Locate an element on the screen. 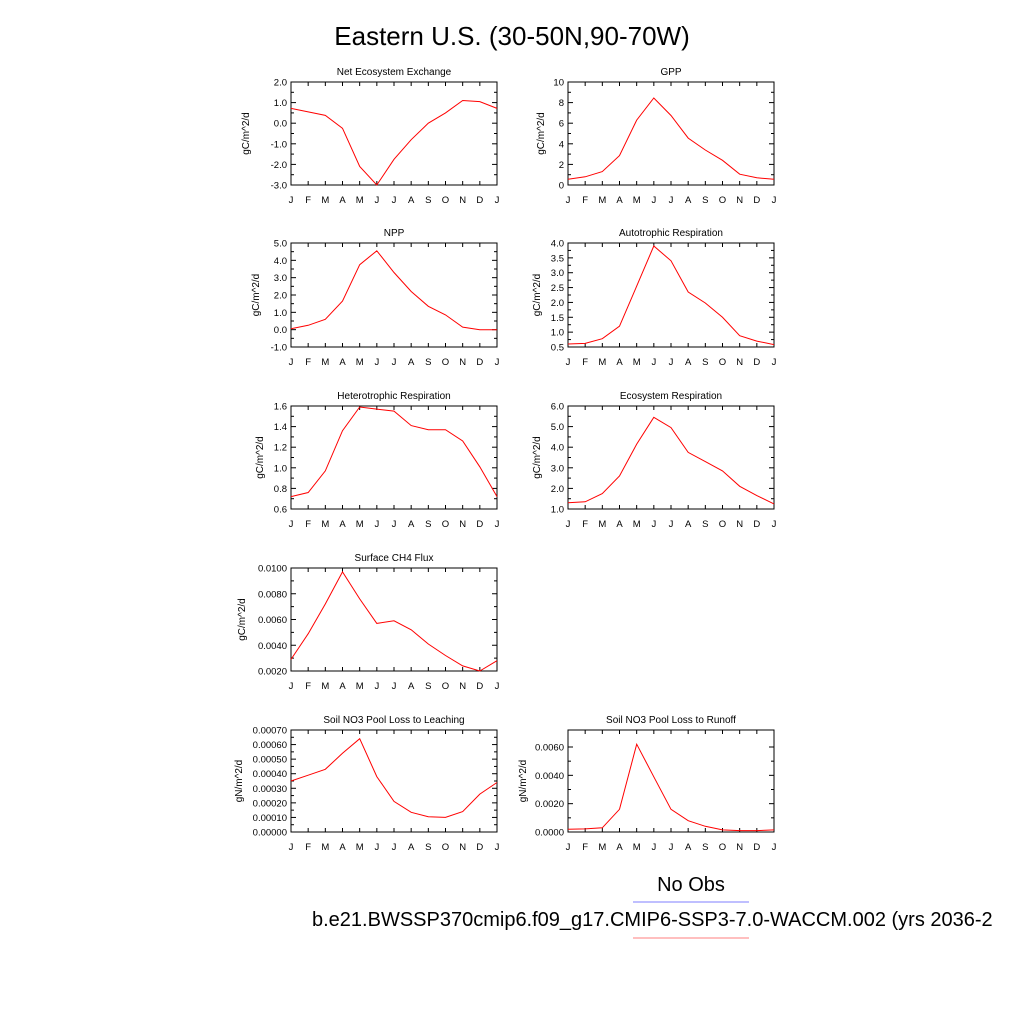 Image resolution: width=1024 pixels, height=1024 pixels. panel-title: Surface CH4 Flux is located at coordinates (394, 558).